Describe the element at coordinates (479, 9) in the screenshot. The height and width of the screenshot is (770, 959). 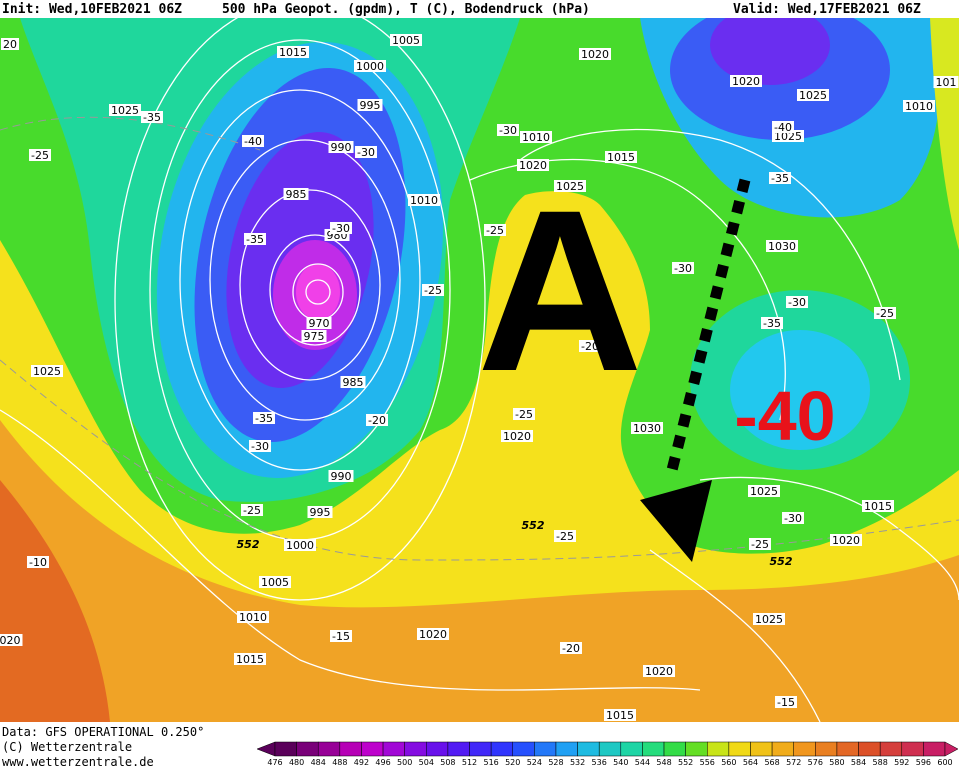
I see `header-band` at that location.